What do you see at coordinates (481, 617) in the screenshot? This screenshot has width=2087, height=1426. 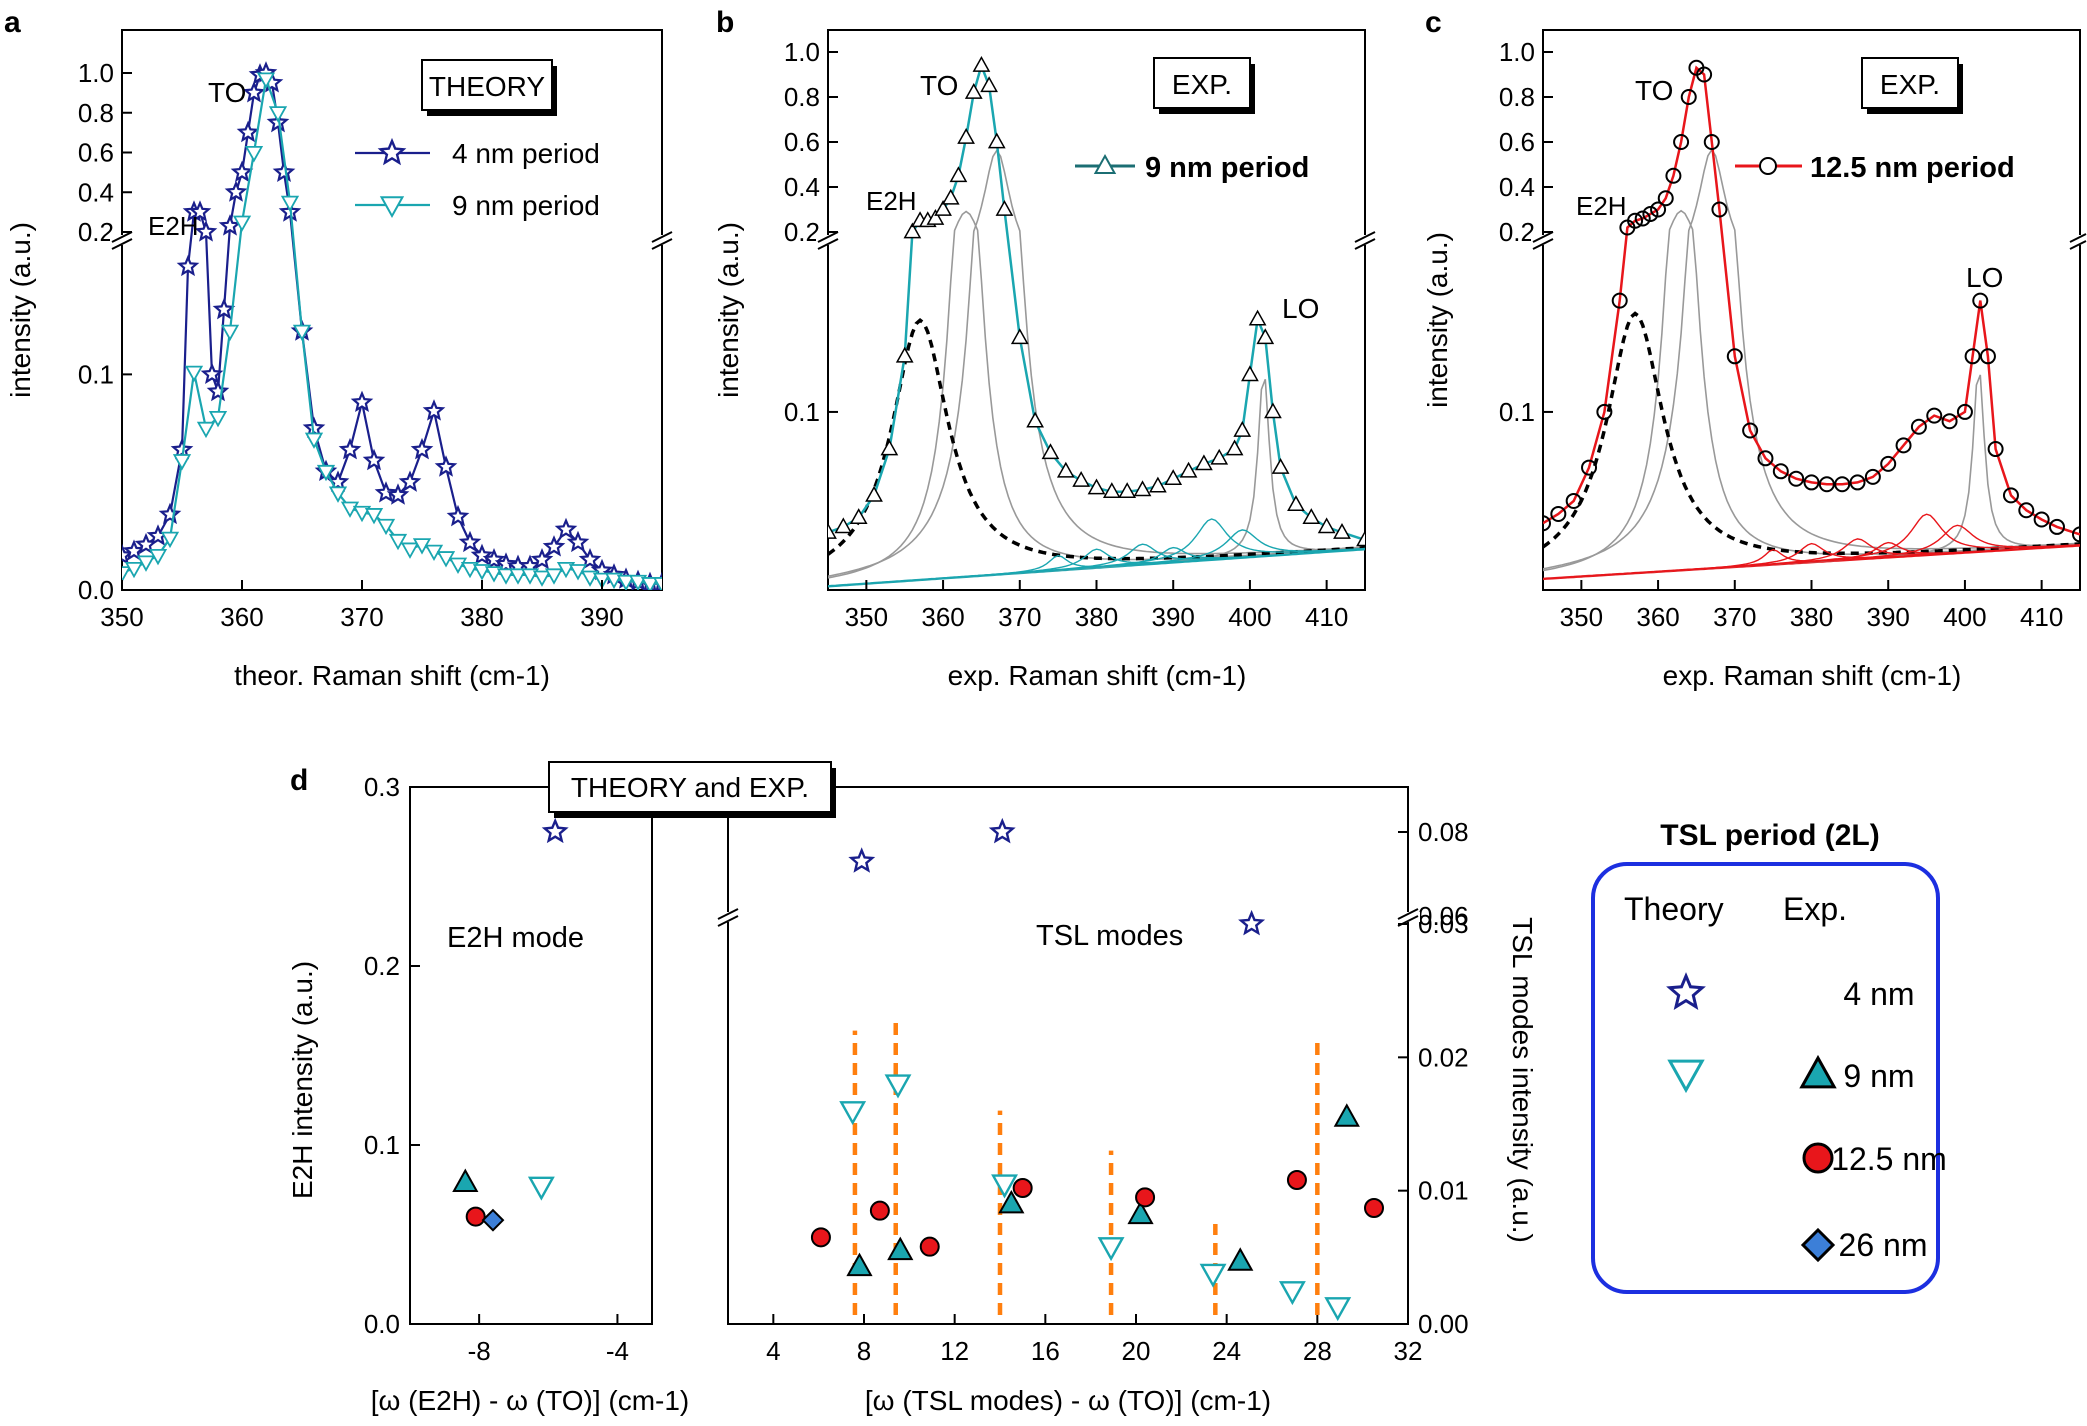 I see `panel-a-xtick-label-3: 380` at bounding box center [481, 617].